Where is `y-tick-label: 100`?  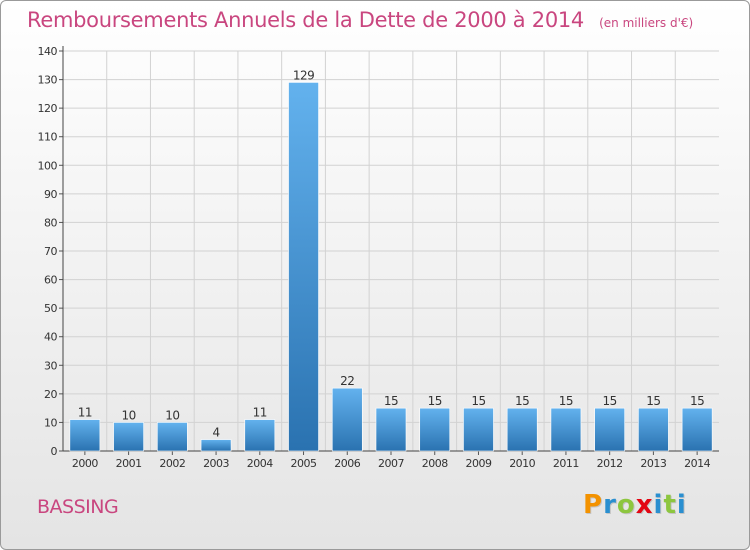
y-tick-label: 100 is located at coordinates (48, 165).